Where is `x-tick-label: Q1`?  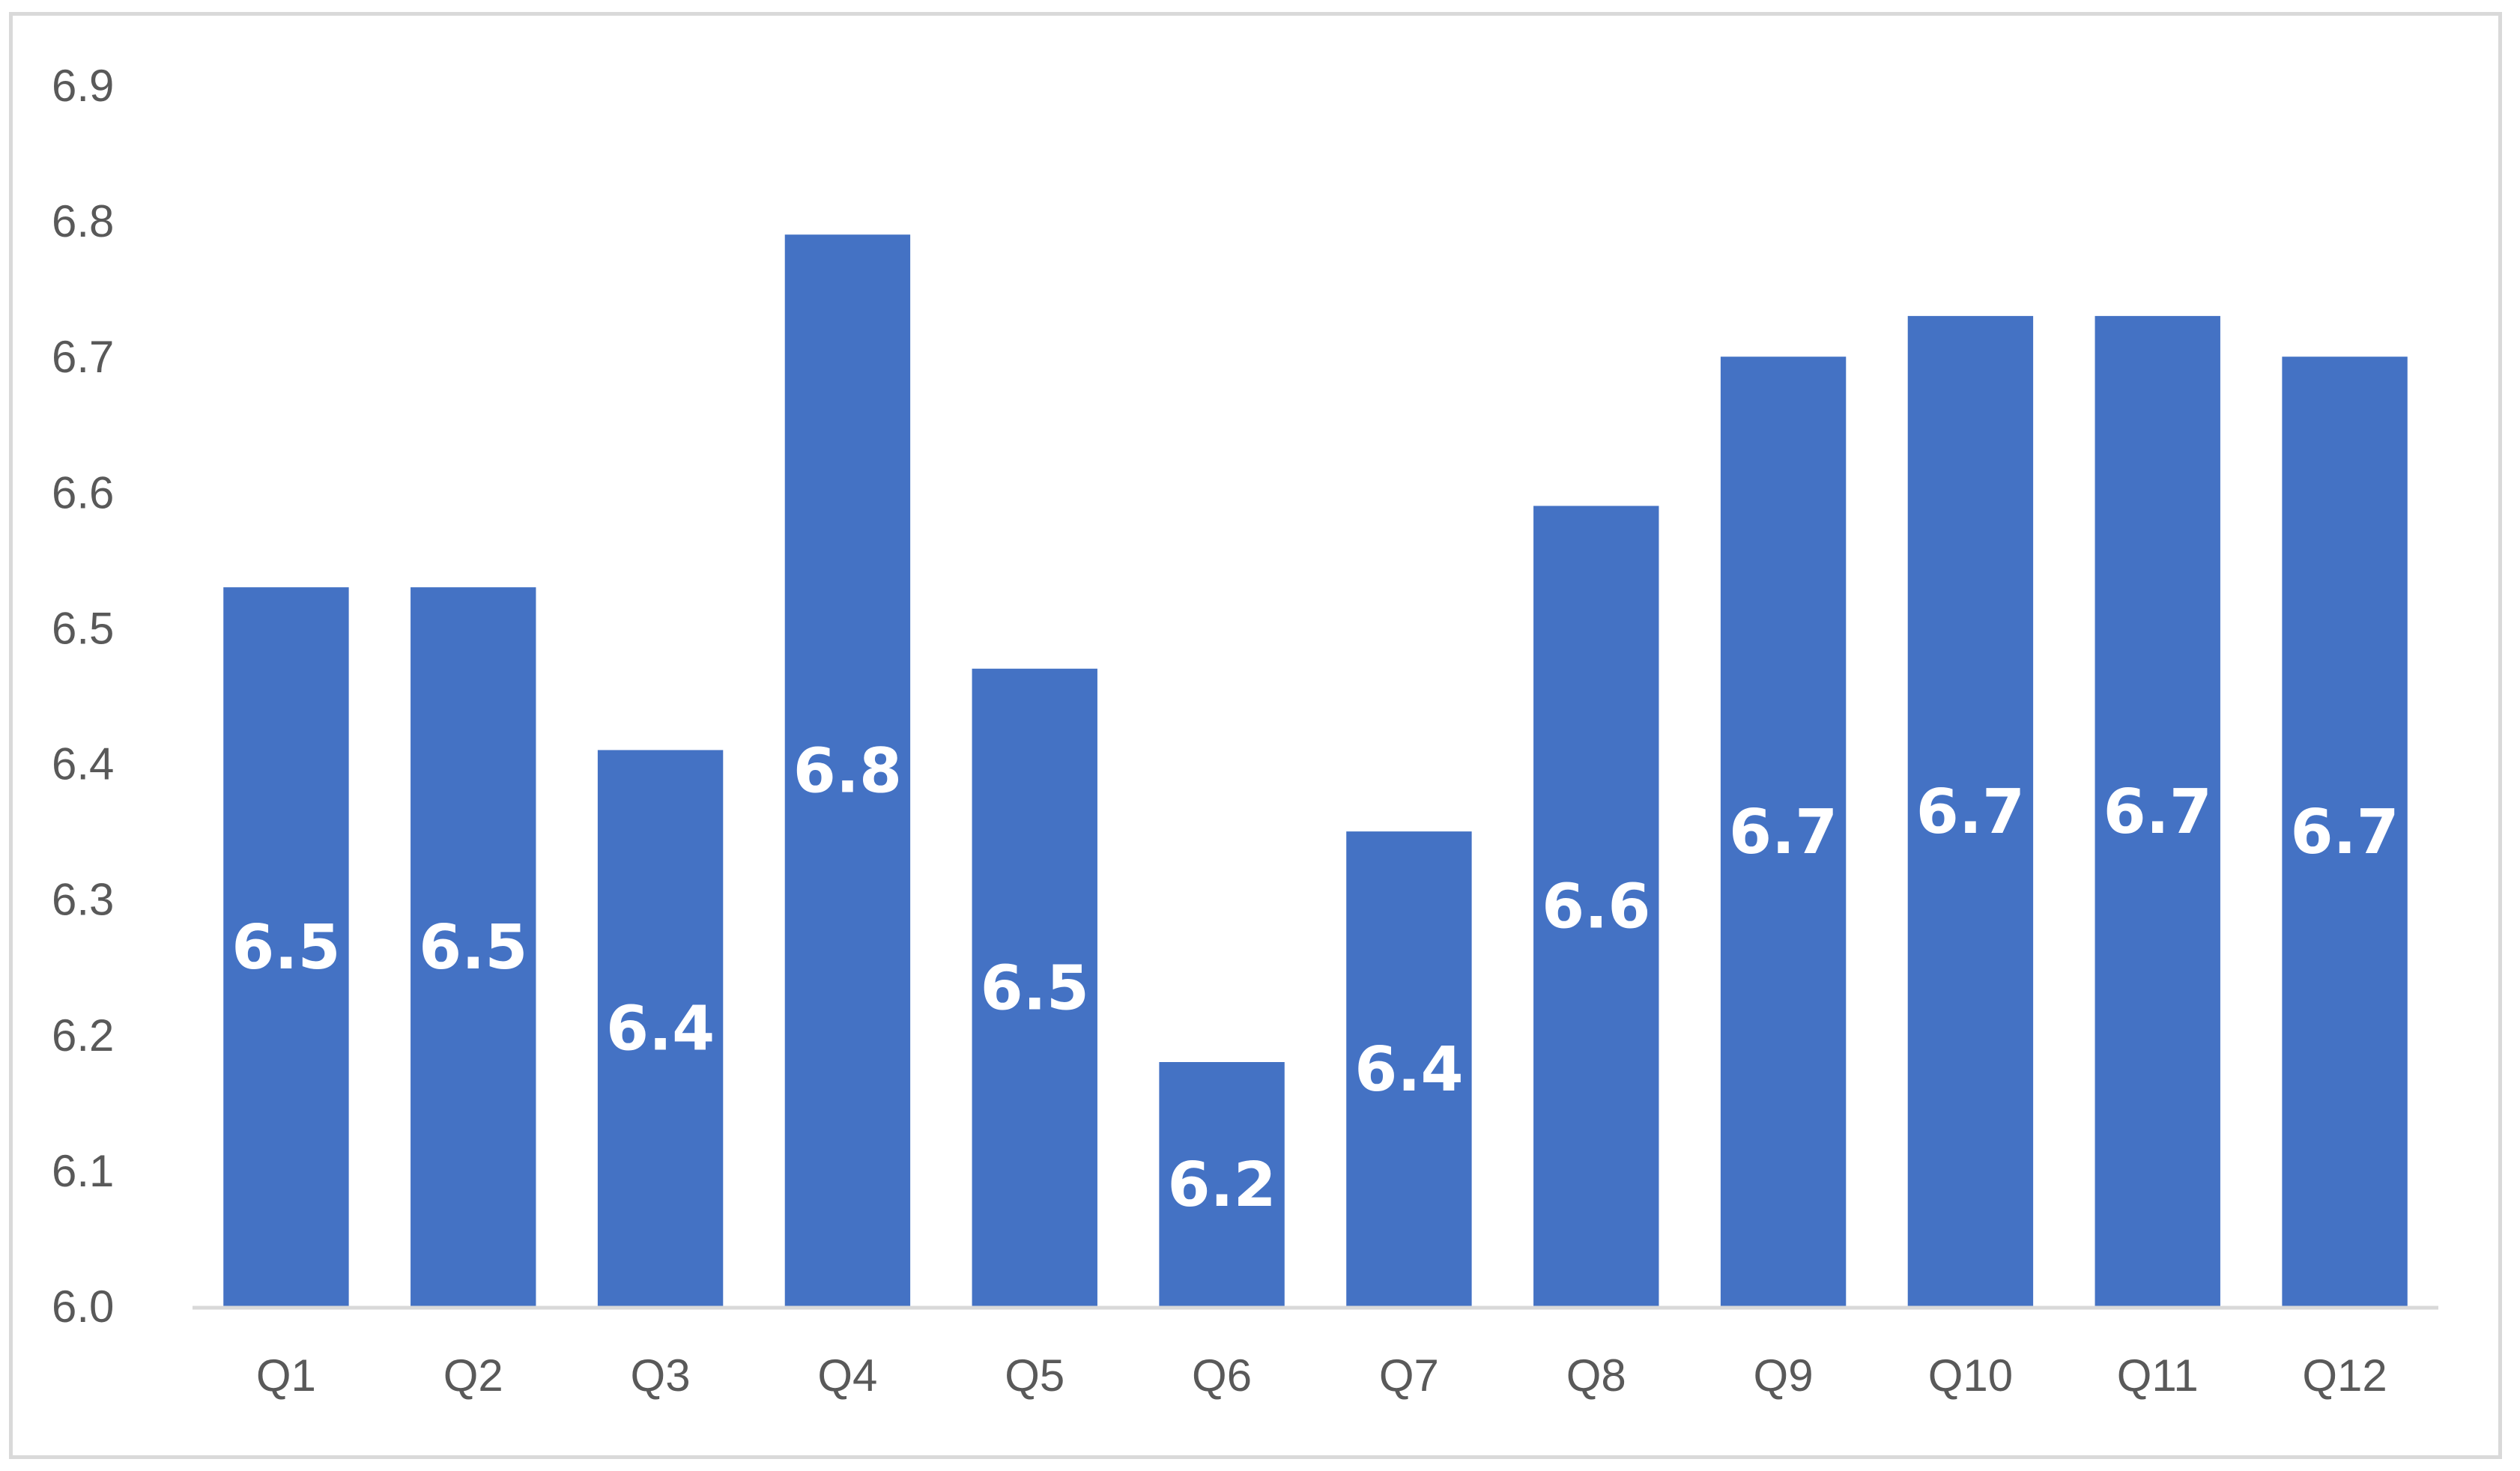
x-tick-label: Q1 is located at coordinates (286, 1376).